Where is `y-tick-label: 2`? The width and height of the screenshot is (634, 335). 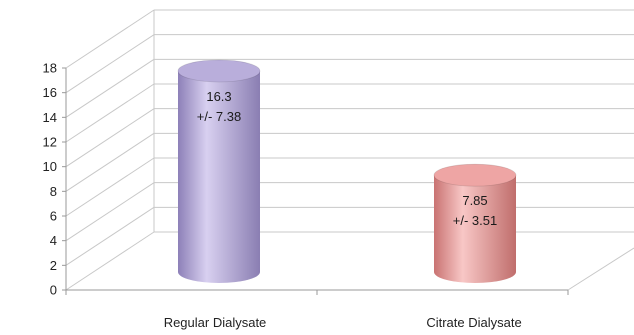
y-tick-label: 2 is located at coordinates (53, 265).